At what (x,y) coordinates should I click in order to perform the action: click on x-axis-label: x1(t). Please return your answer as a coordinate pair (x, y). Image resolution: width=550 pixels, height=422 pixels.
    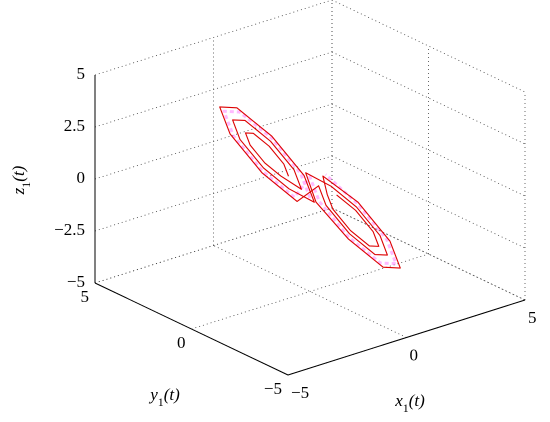
    Looking at the image, I should click on (409, 403).